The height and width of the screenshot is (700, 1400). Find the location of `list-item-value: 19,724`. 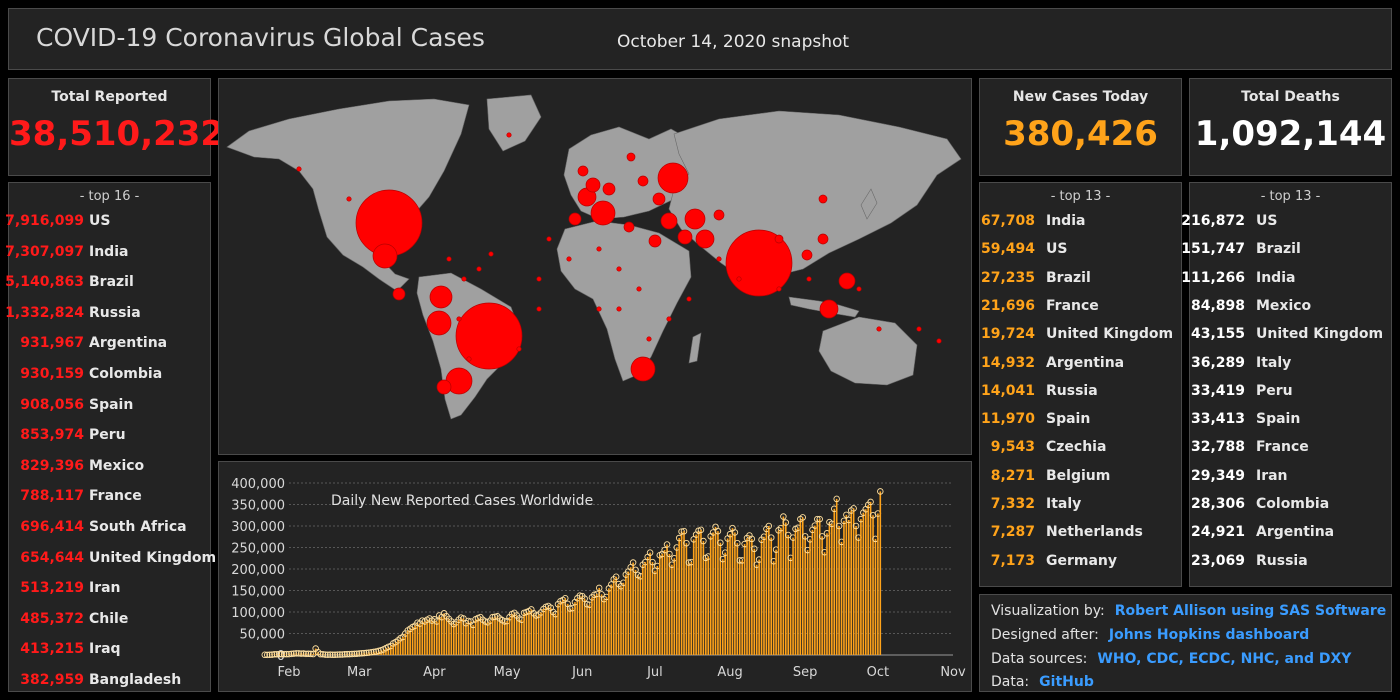

list-item-value: 19,724 is located at coordinates (1007, 334).